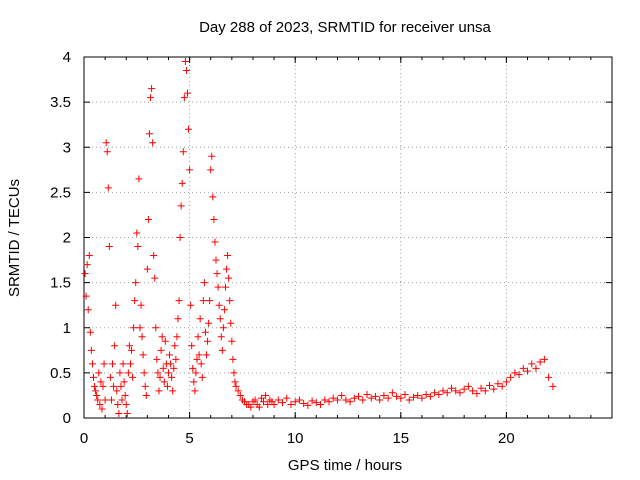 This screenshot has height=480, width=640. Describe the element at coordinates (84, 438) in the screenshot. I see `x-tick-label: 0` at that location.